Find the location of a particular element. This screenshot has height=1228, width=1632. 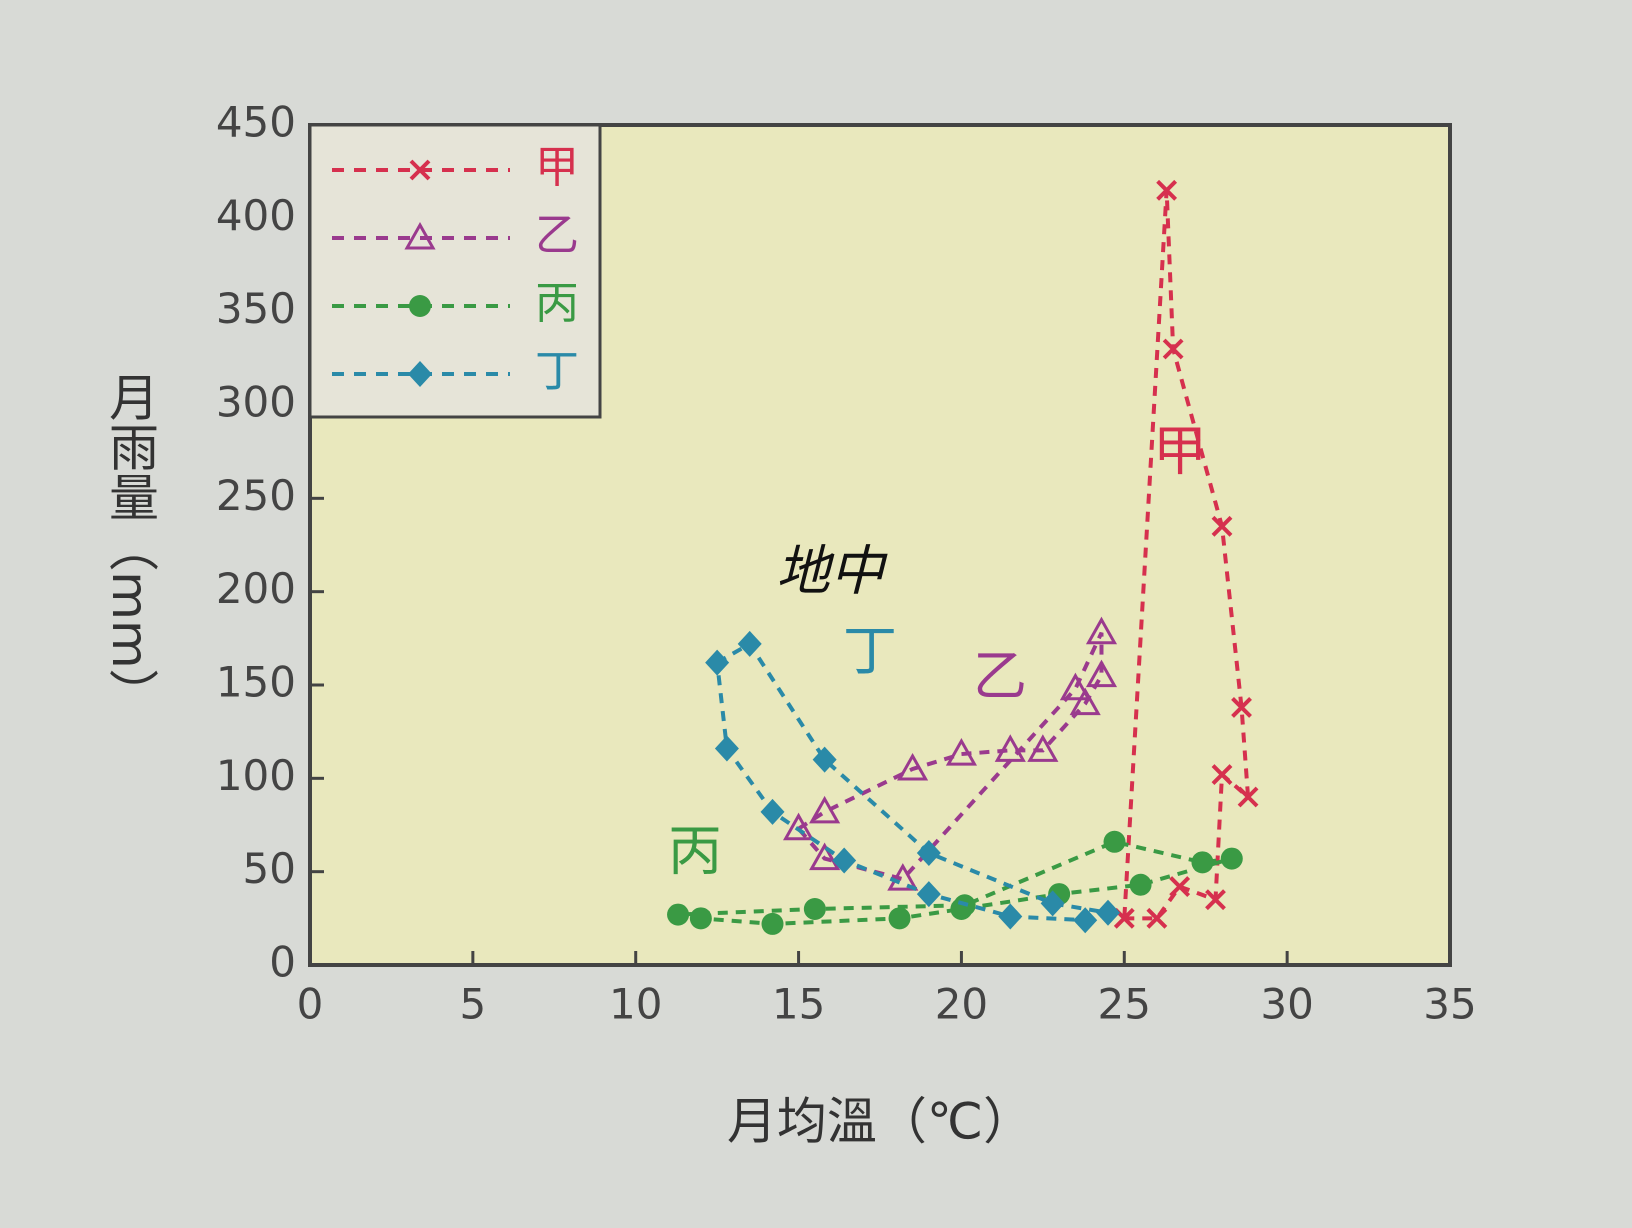

annotation: 丁 is located at coordinates (870, 651).